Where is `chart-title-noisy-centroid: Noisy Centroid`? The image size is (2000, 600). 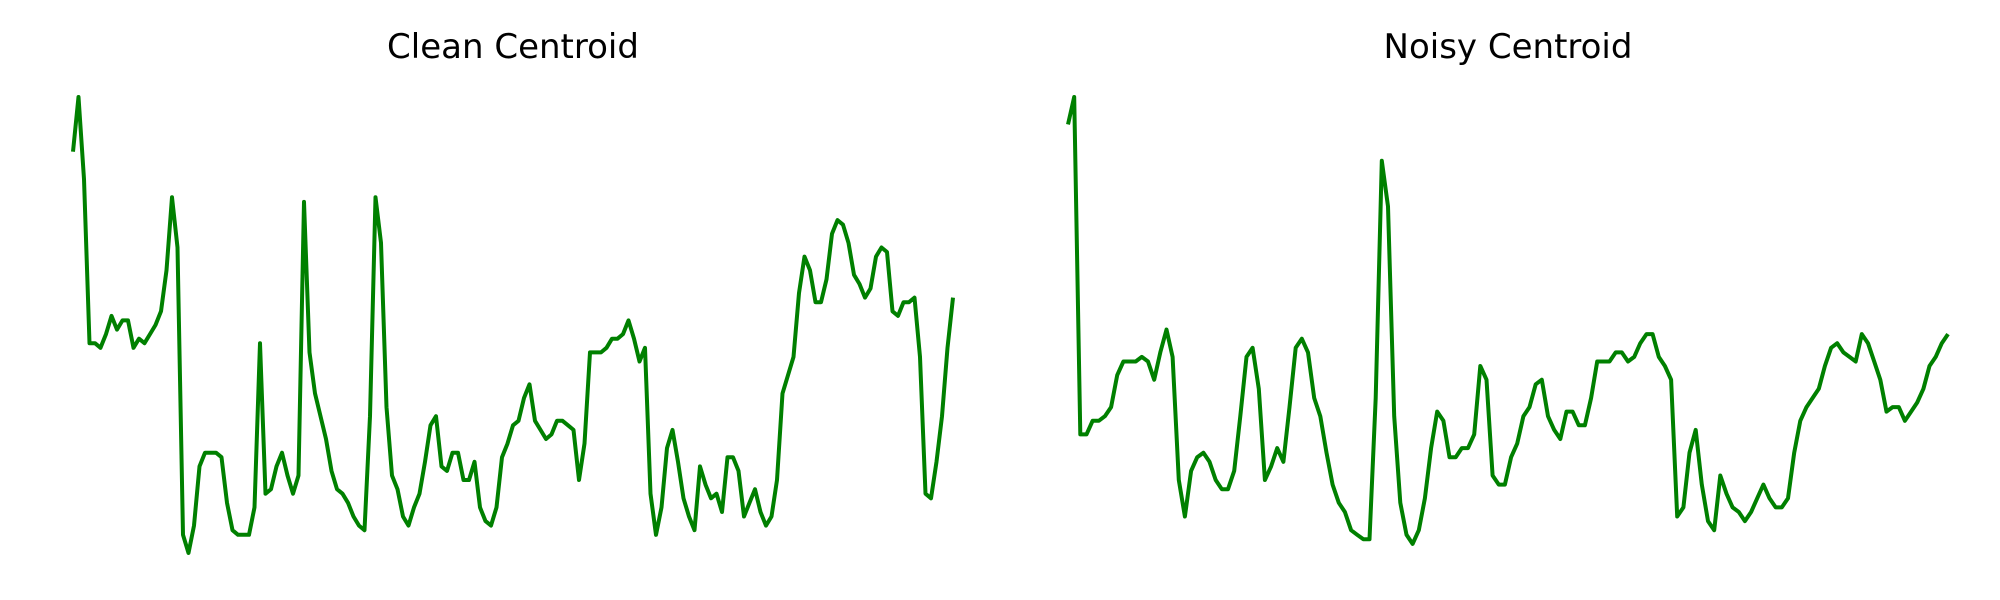 chart-title-noisy-centroid: Noisy Centroid is located at coordinates (1508, 47).